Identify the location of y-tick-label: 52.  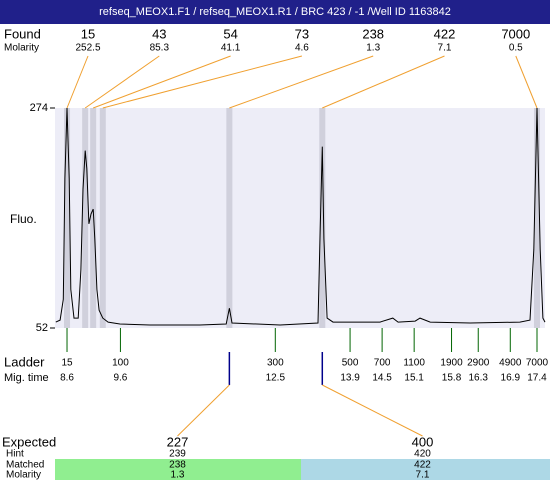
(42, 328).